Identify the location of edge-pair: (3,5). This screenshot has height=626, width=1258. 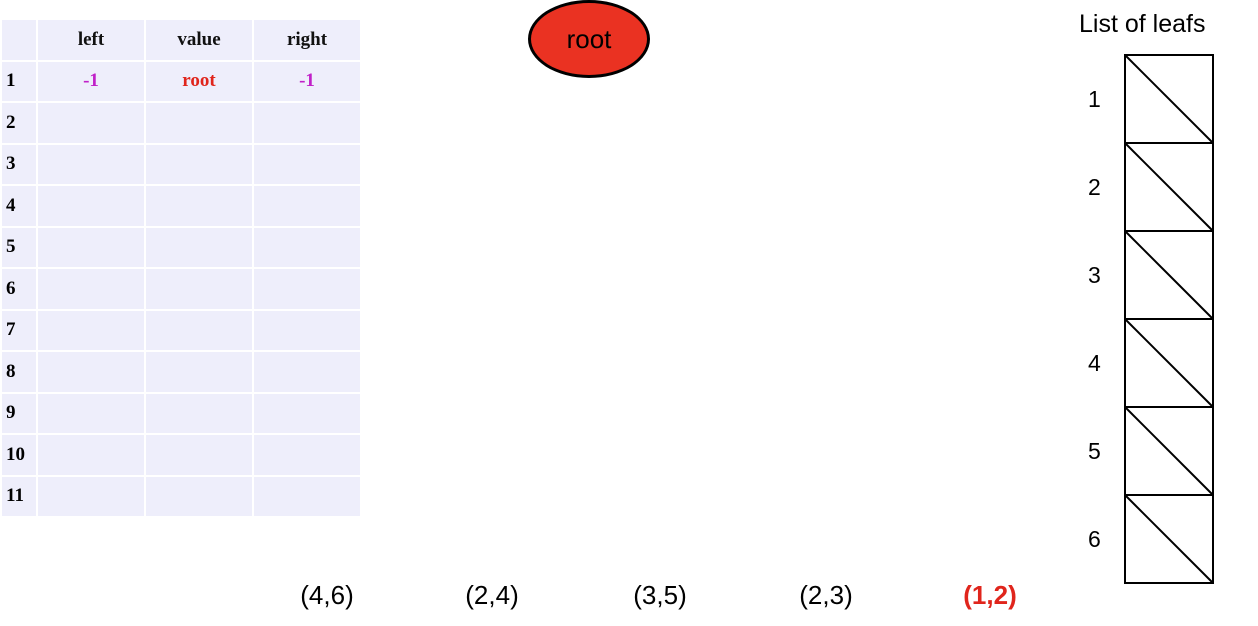
(660, 595).